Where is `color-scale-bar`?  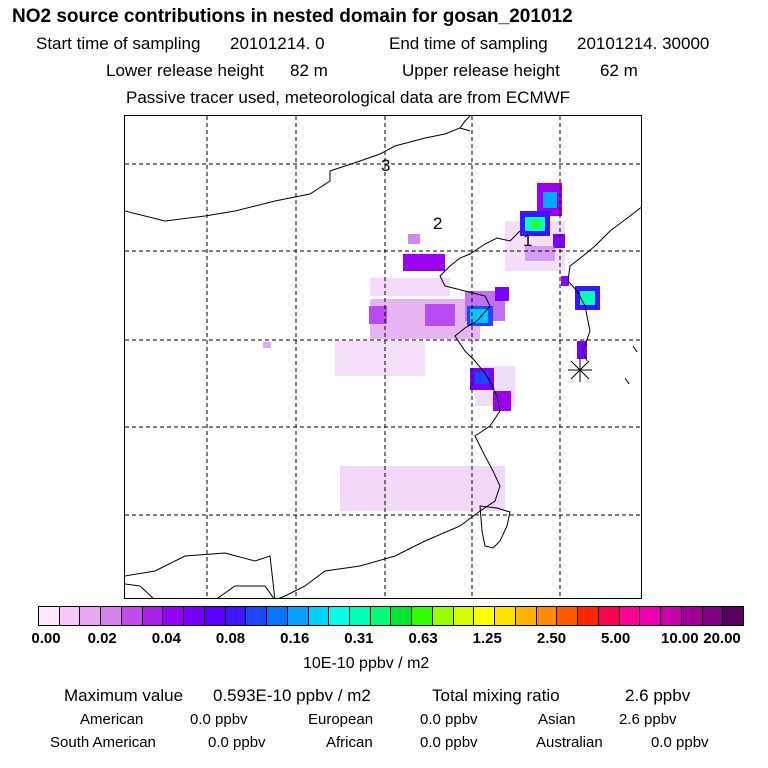 color-scale-bar is located at coordinates (391, 616).